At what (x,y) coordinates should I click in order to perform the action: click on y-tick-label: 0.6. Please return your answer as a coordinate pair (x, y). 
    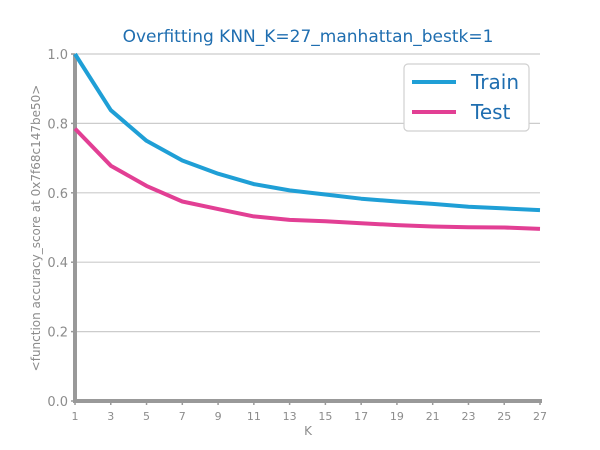
    Looking at the image, I should click on (57, 194).